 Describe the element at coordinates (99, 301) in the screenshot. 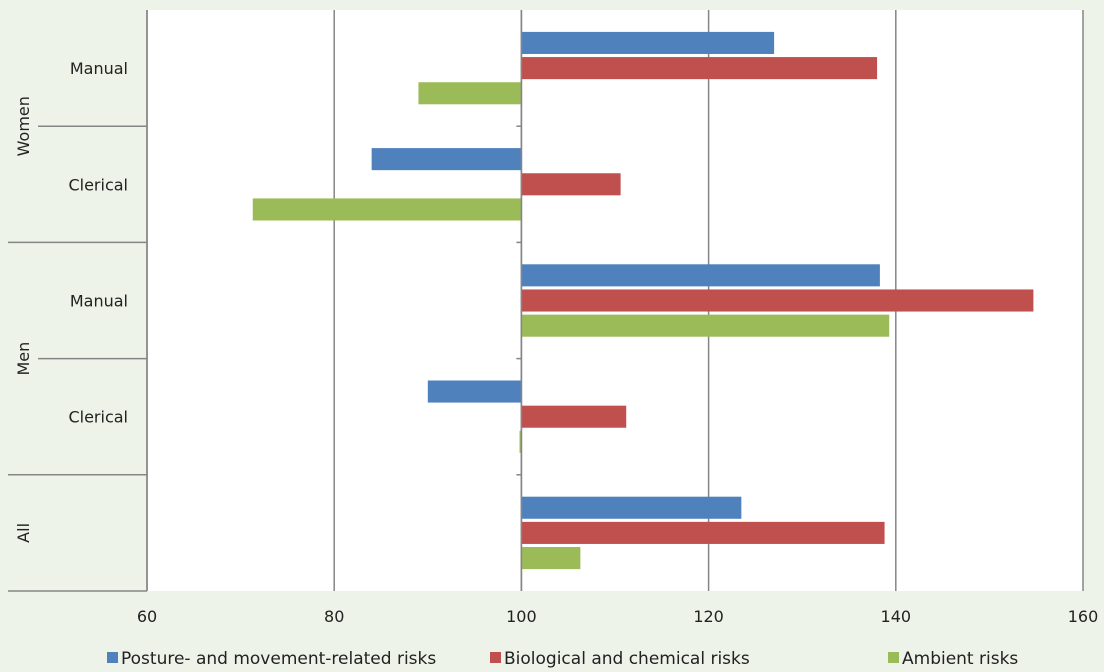

I see `category-label-3: Manual` at that location.